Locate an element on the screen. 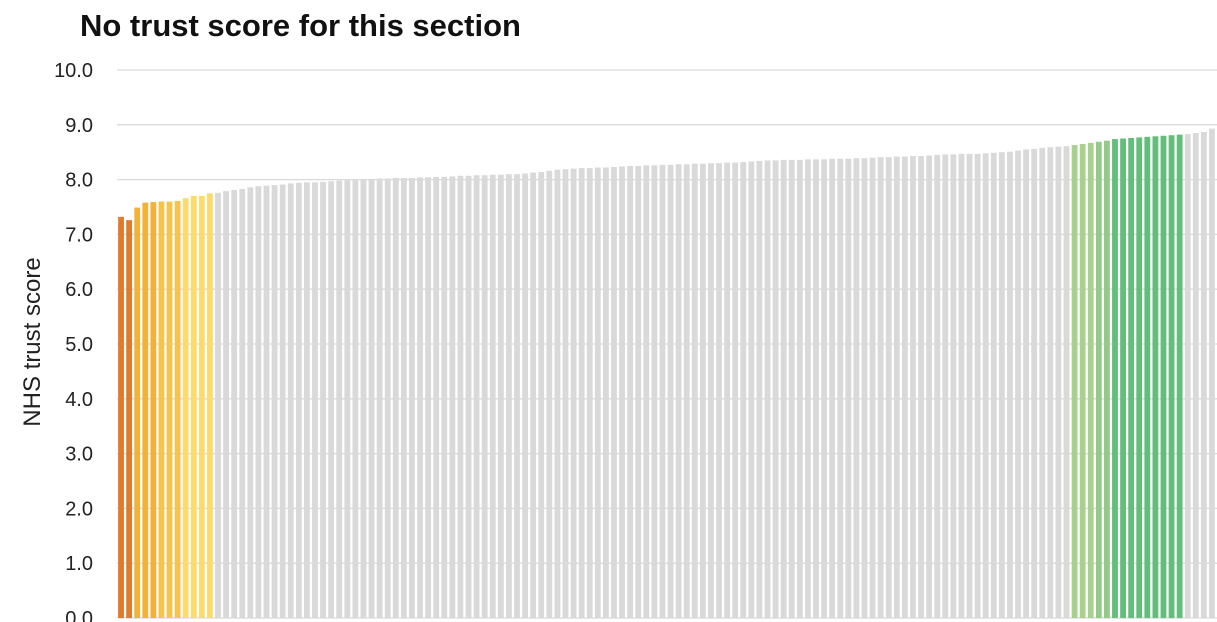 Image resolution: width=1217 pixels, height=622 pixels. y-tick-label: 1.0 is located at coordinates (79, 564).